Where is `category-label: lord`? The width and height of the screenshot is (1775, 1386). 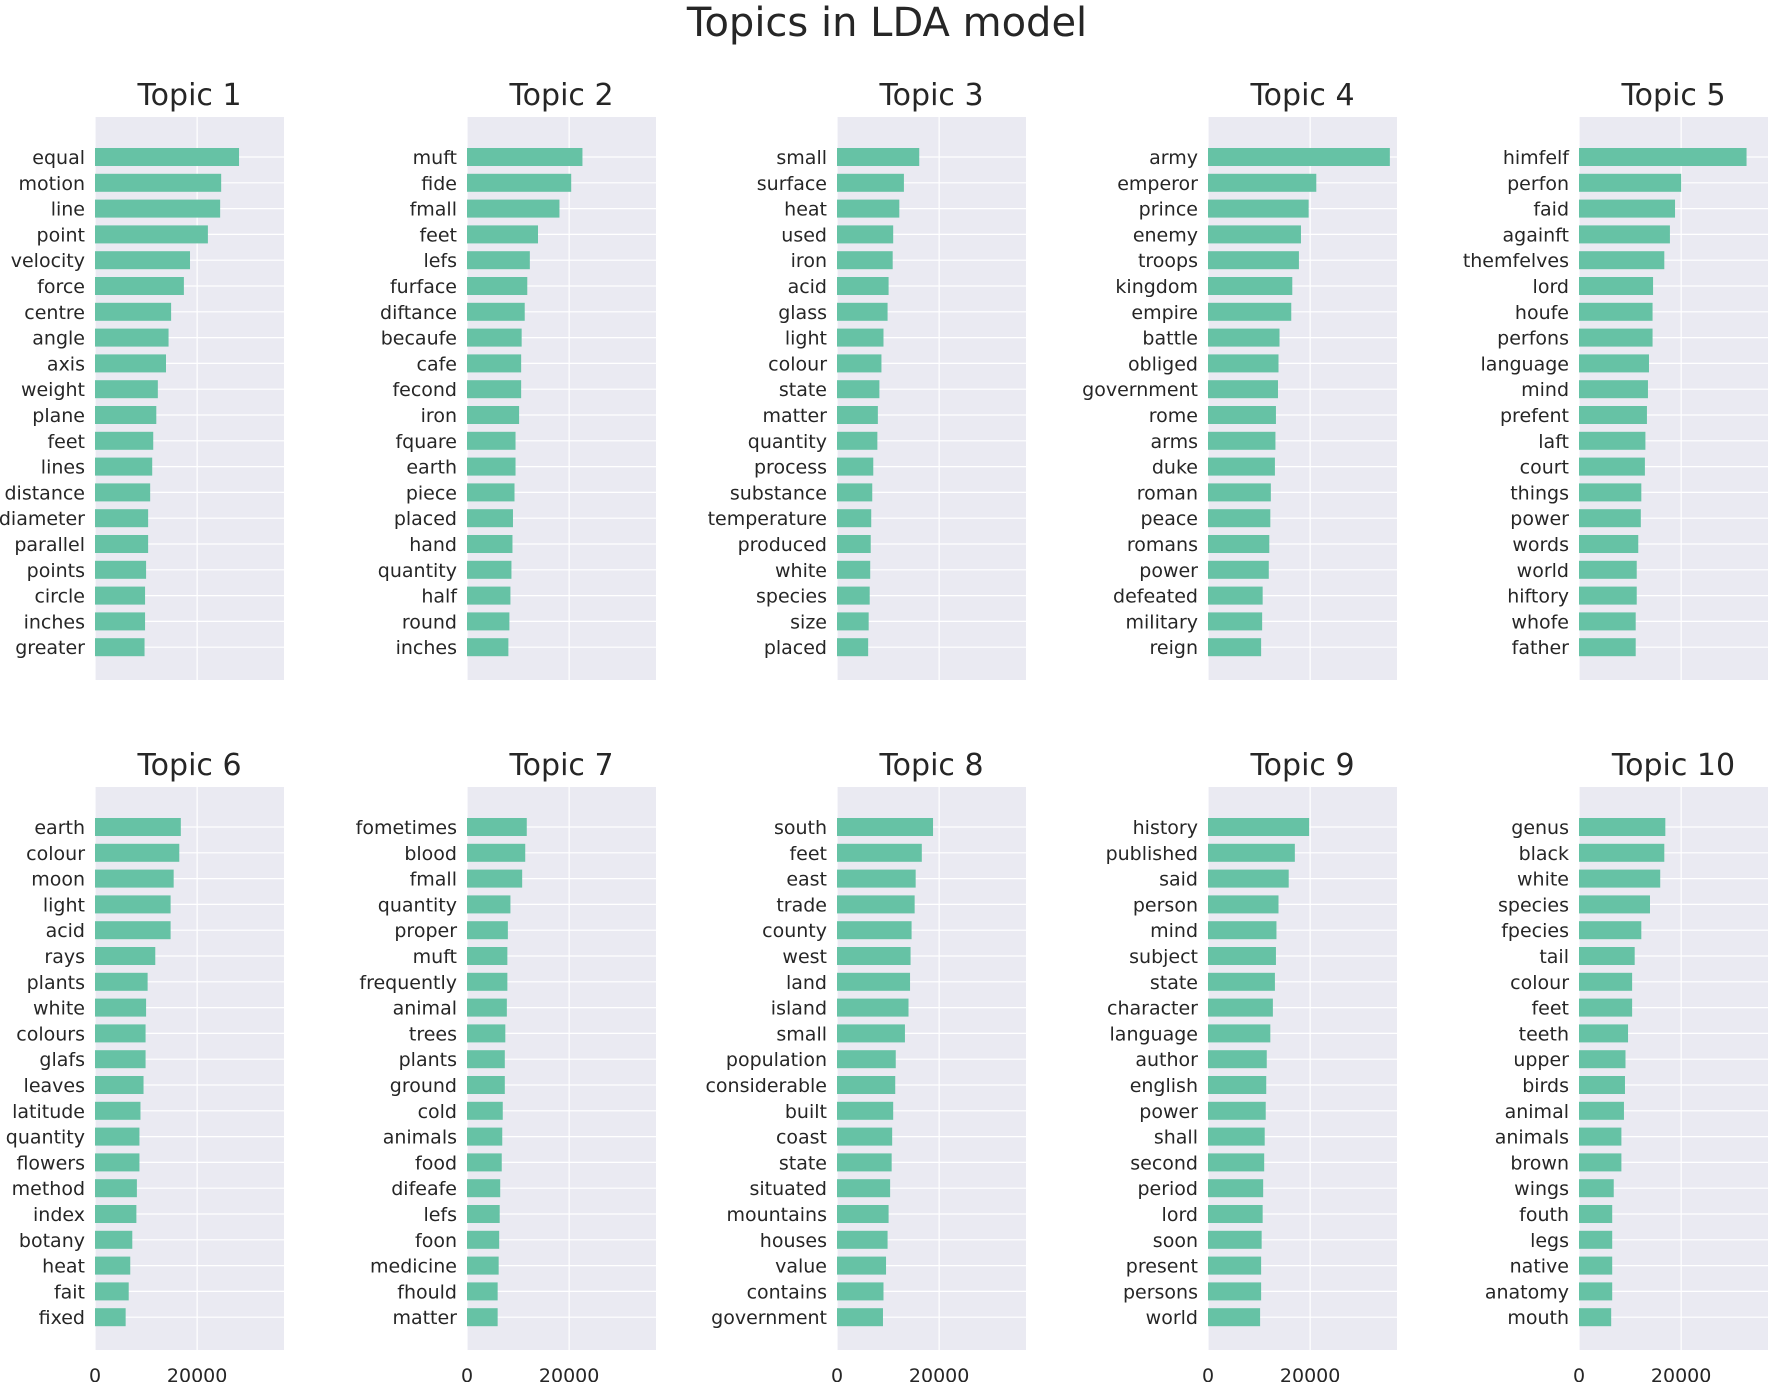 category-label: lord is located at coordinates (1180, 1215).